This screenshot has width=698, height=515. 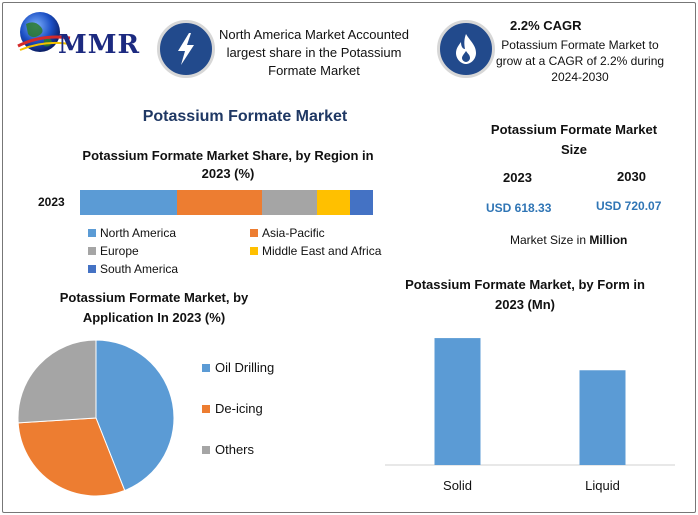 I want to click on size-value-2030: USD 720.07, so click(x=629, y=206).